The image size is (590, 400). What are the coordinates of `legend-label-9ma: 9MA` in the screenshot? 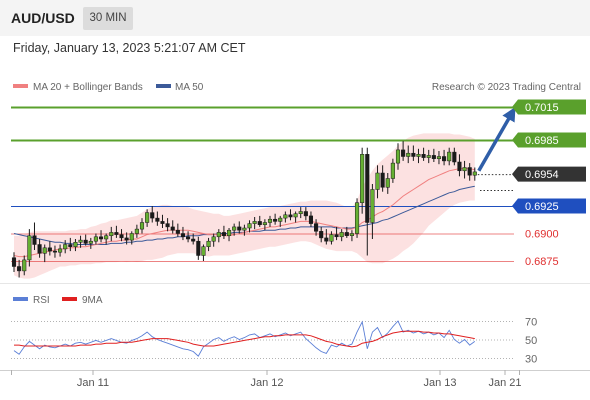 It's located at (92, 300).